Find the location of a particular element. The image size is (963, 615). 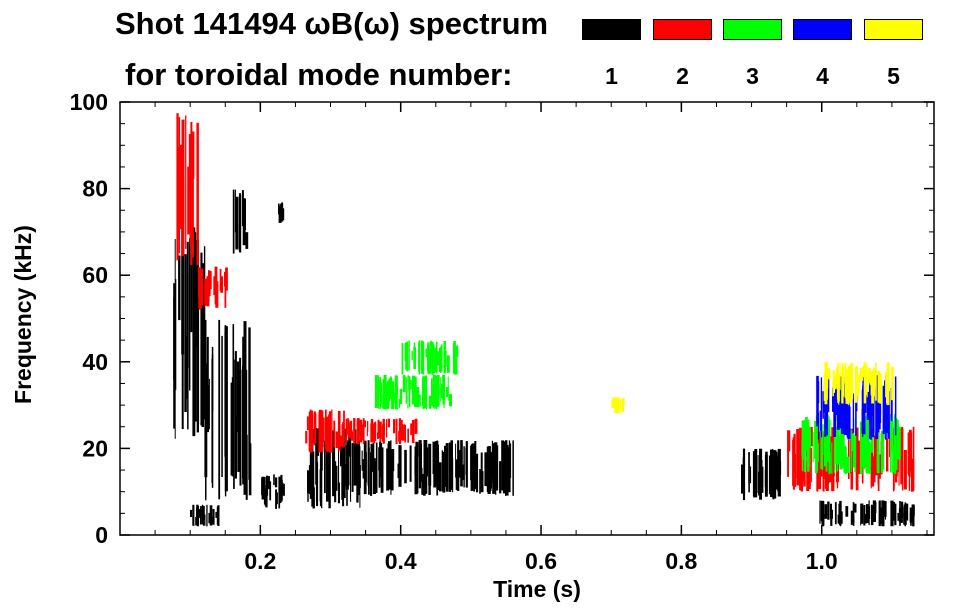

legend-label-mode-5: 5 is located at coordinates (893, 76).